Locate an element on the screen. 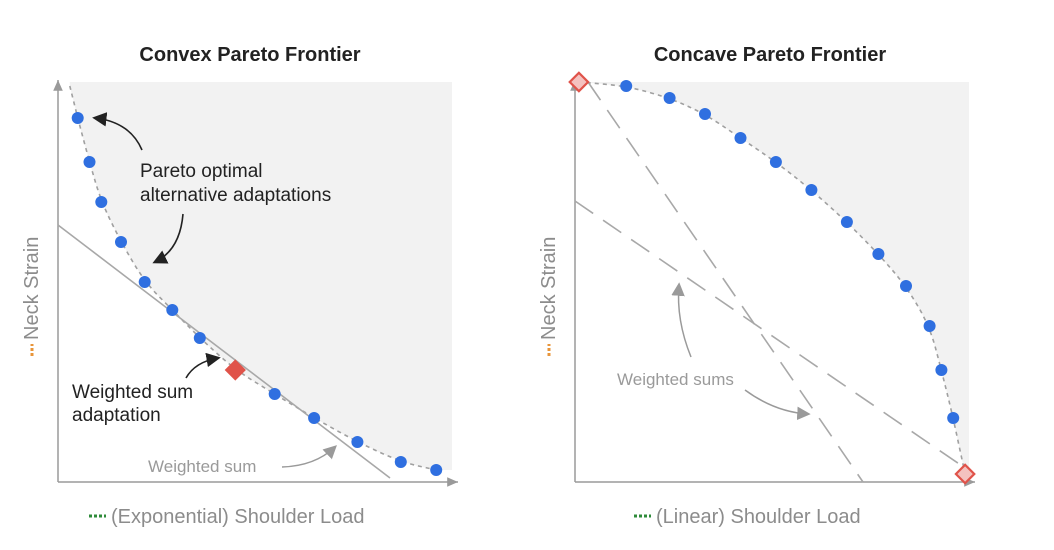 This screenshot has height=550, width=1054. weighted-sum-line-label: Weighted sum is located at coordinates (202, 466).